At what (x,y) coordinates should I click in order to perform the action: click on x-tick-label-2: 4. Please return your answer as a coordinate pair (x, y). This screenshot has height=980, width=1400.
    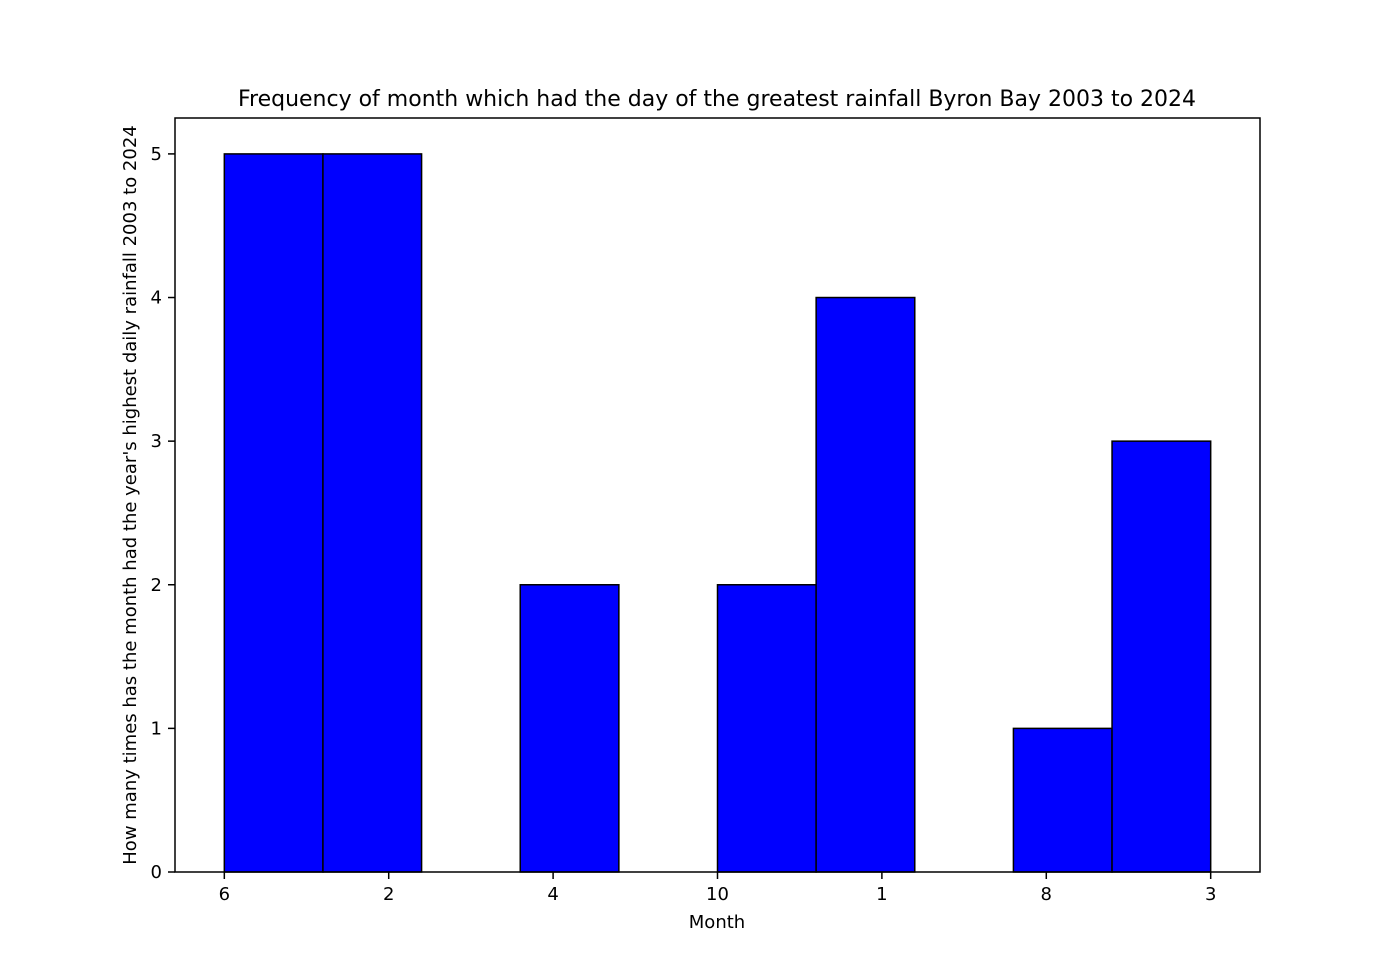
    Looking at the image, I should click on (552, 894).